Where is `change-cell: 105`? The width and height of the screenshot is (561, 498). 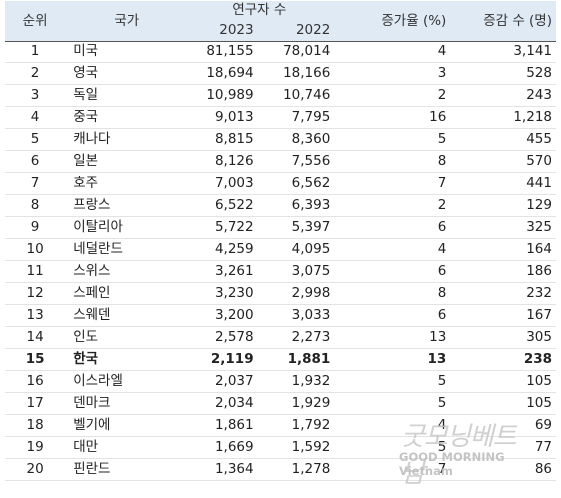 change-cell: 105 is located at coordinates (507, 381).